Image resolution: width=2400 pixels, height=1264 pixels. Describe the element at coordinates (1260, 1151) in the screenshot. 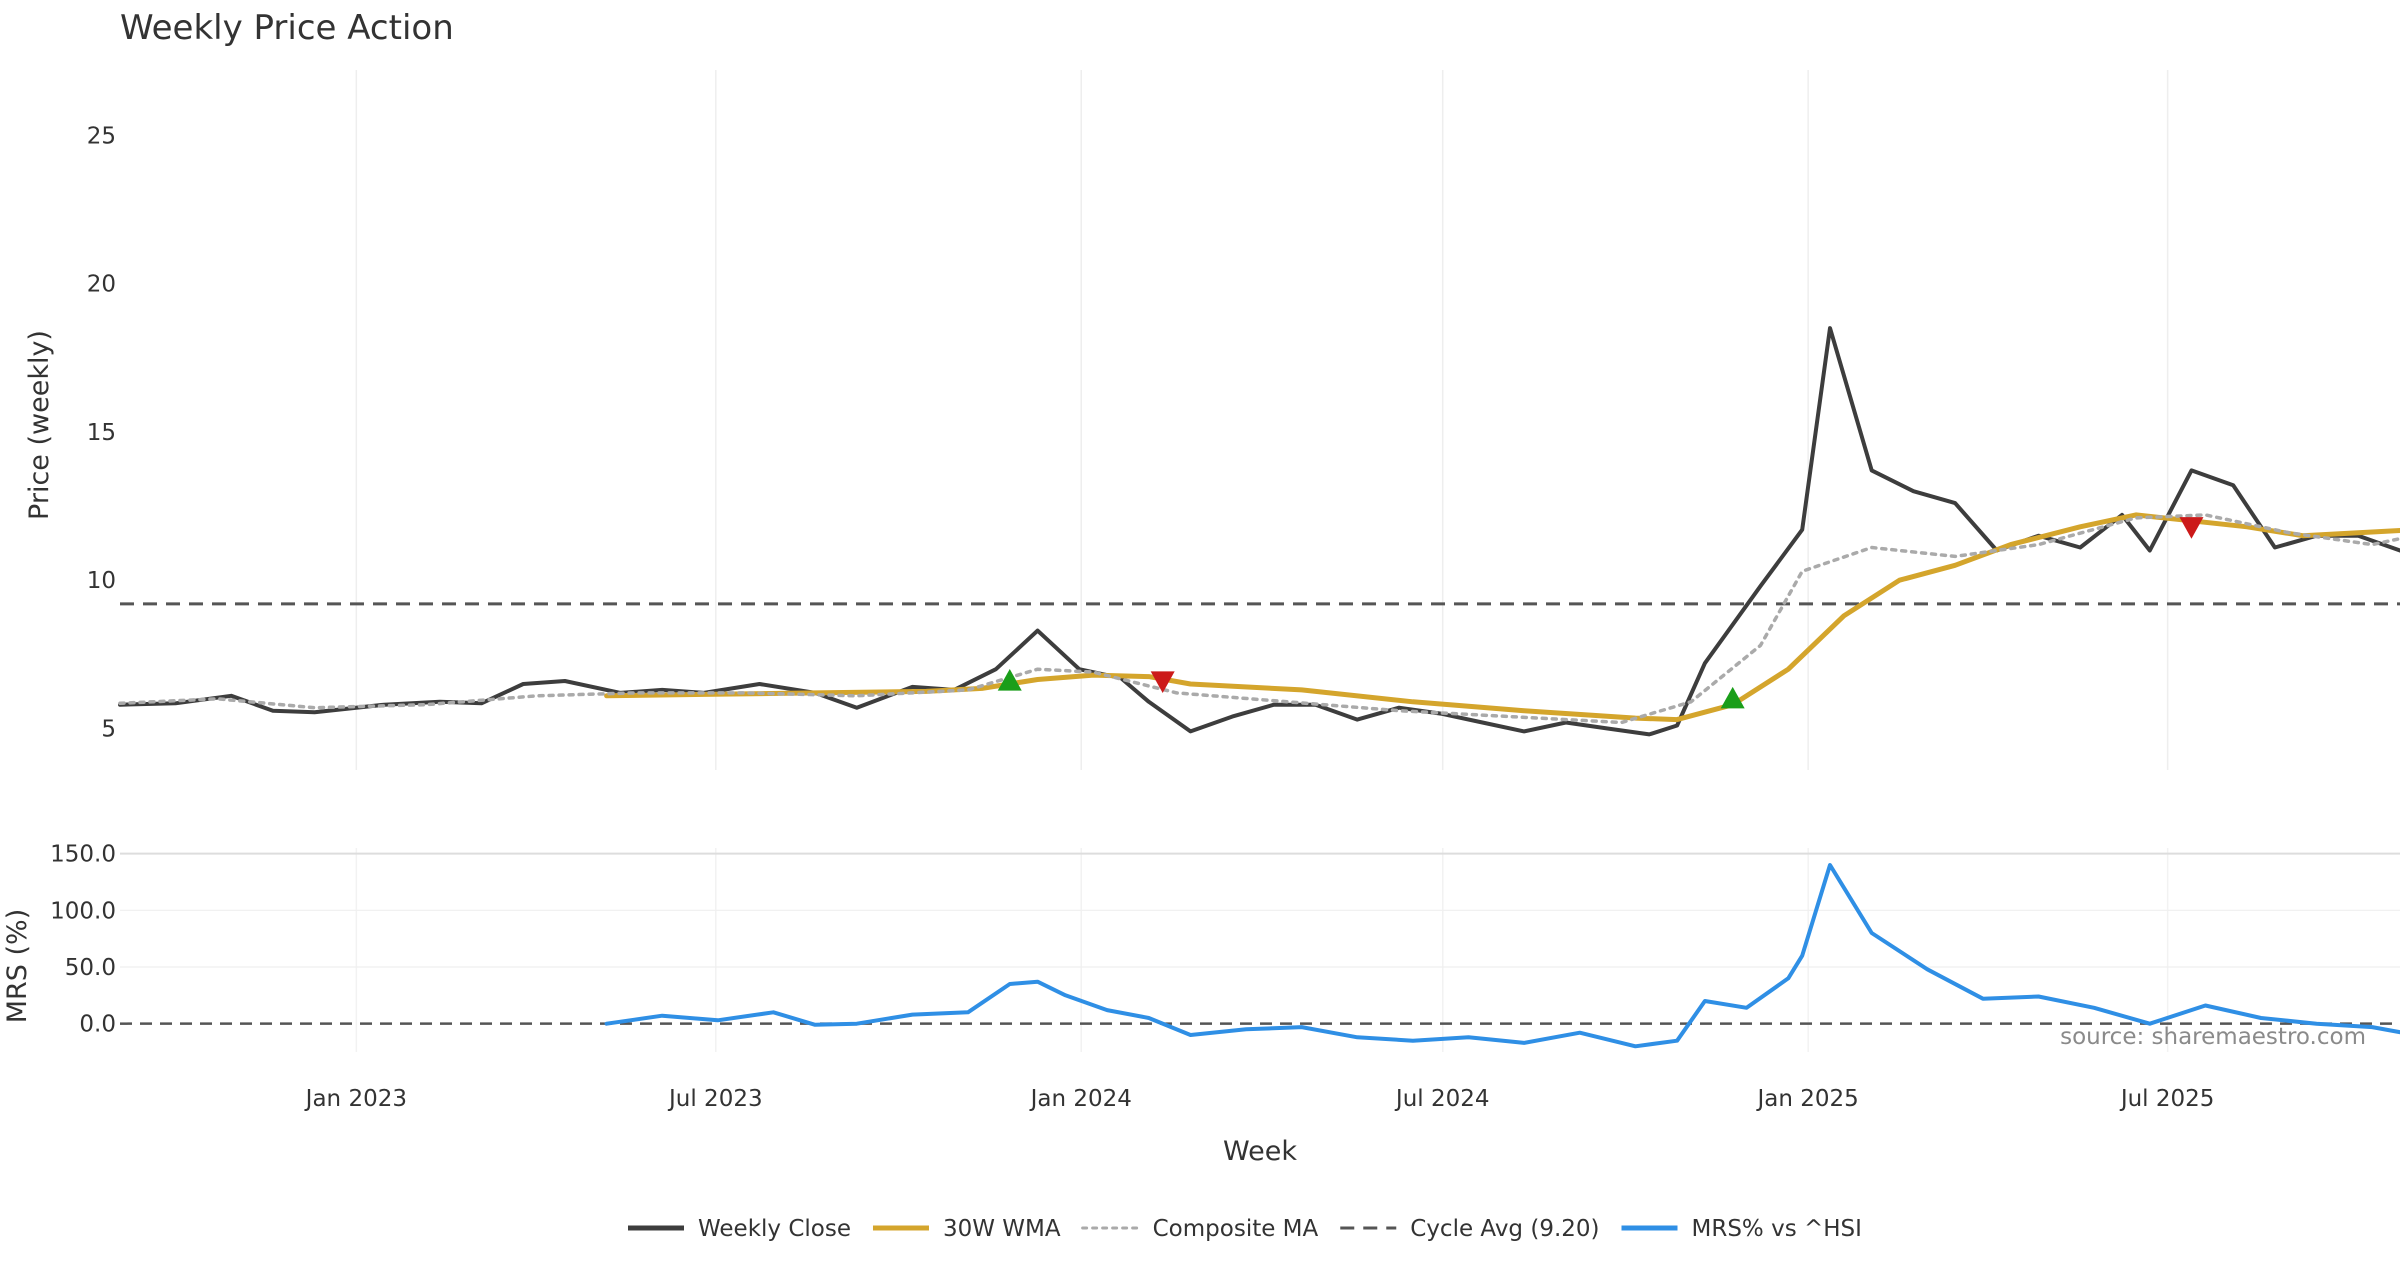

I see `x-axis-label: Week` at that location.